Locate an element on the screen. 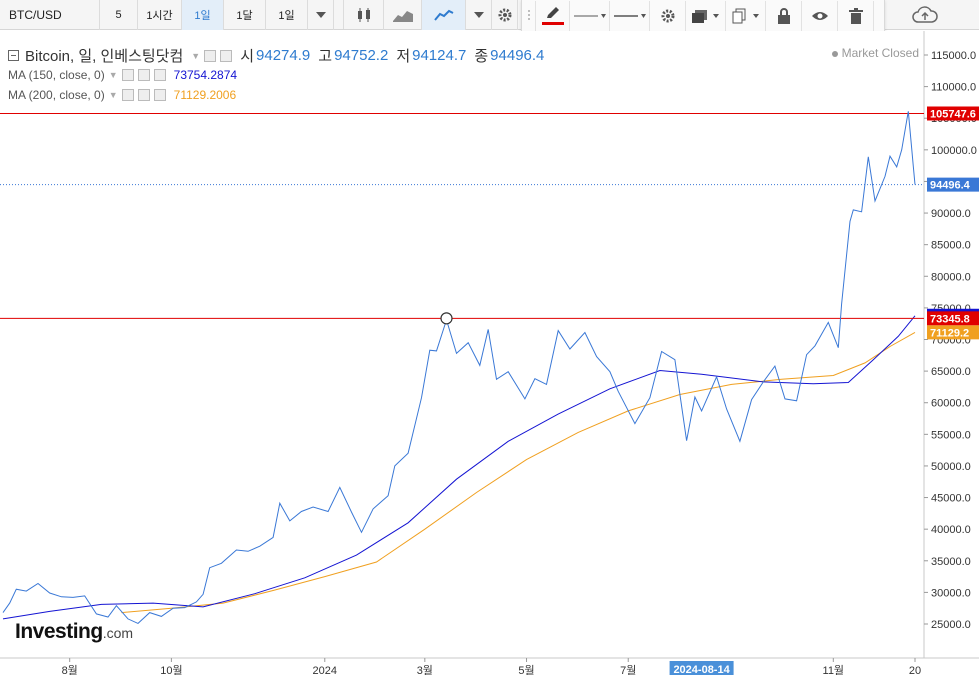 Image resolution: width=979 pixels, height=675 pixels. investing-logo: Investing.com is located at coordinates (74, 632).